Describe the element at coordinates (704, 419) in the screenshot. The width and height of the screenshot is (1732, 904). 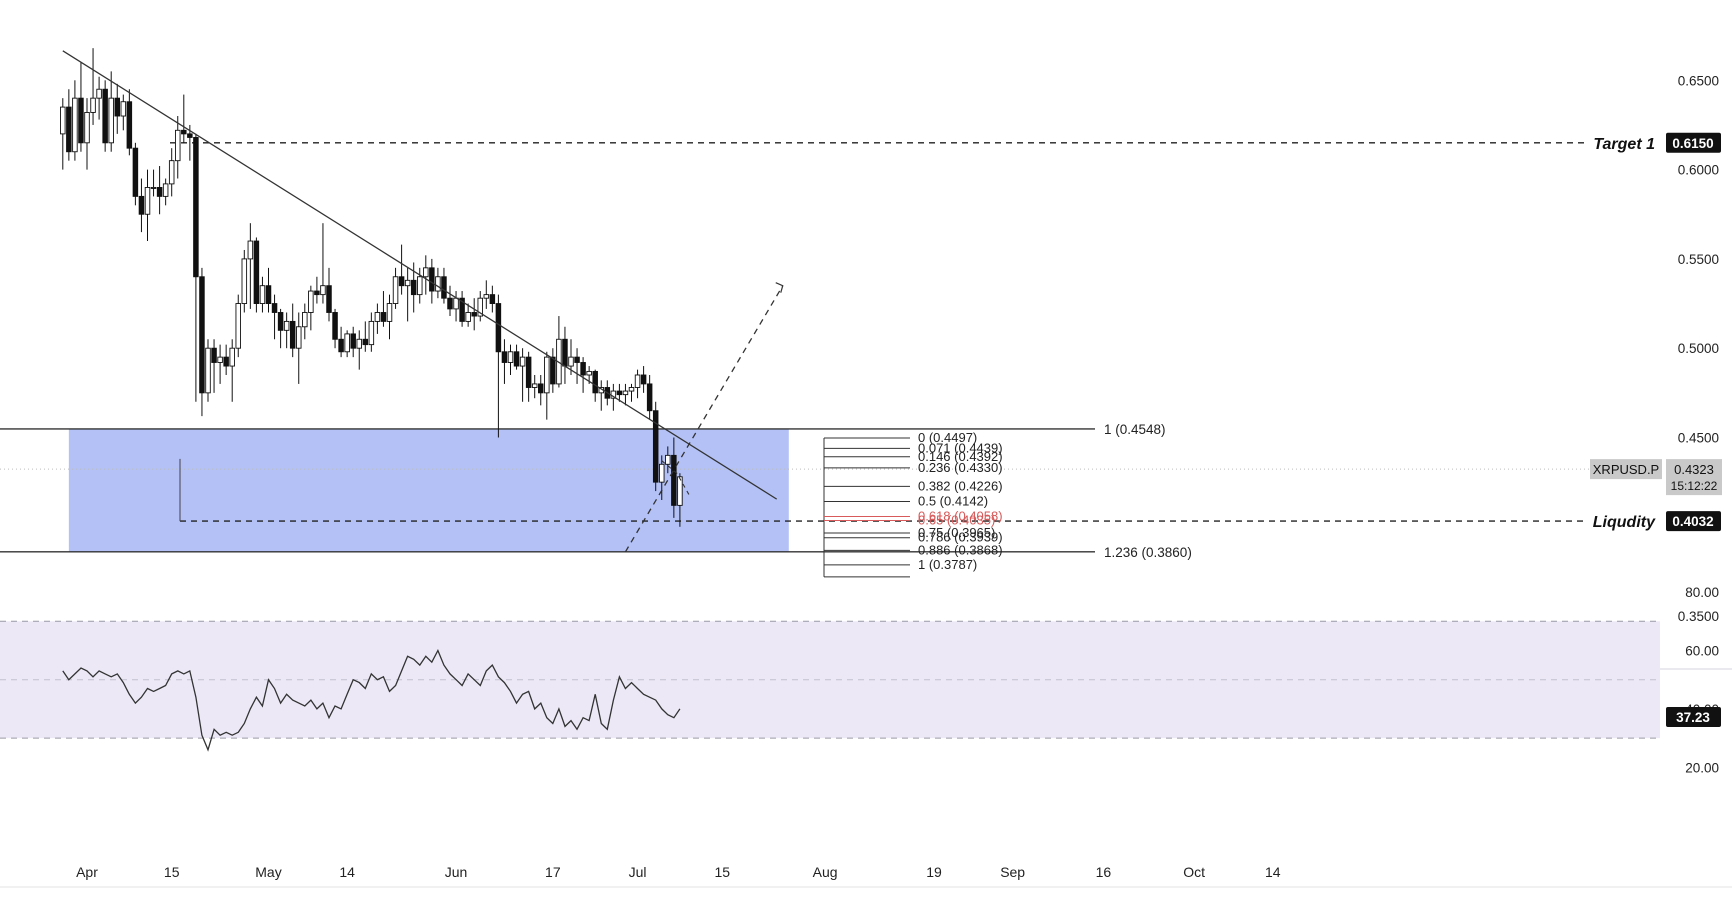
I see `projection-arrow` at that location.